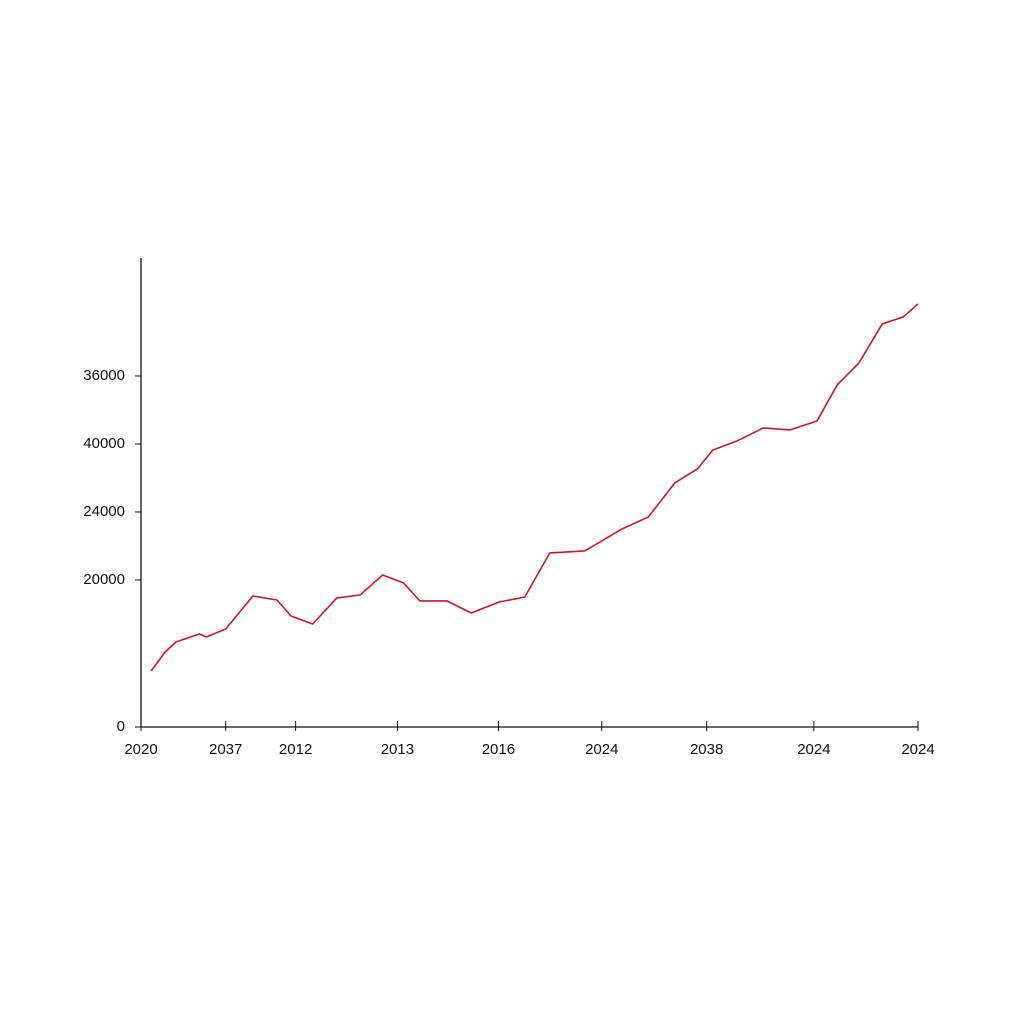  I want to click on y-tick-label: 36000, so click(104, 375).